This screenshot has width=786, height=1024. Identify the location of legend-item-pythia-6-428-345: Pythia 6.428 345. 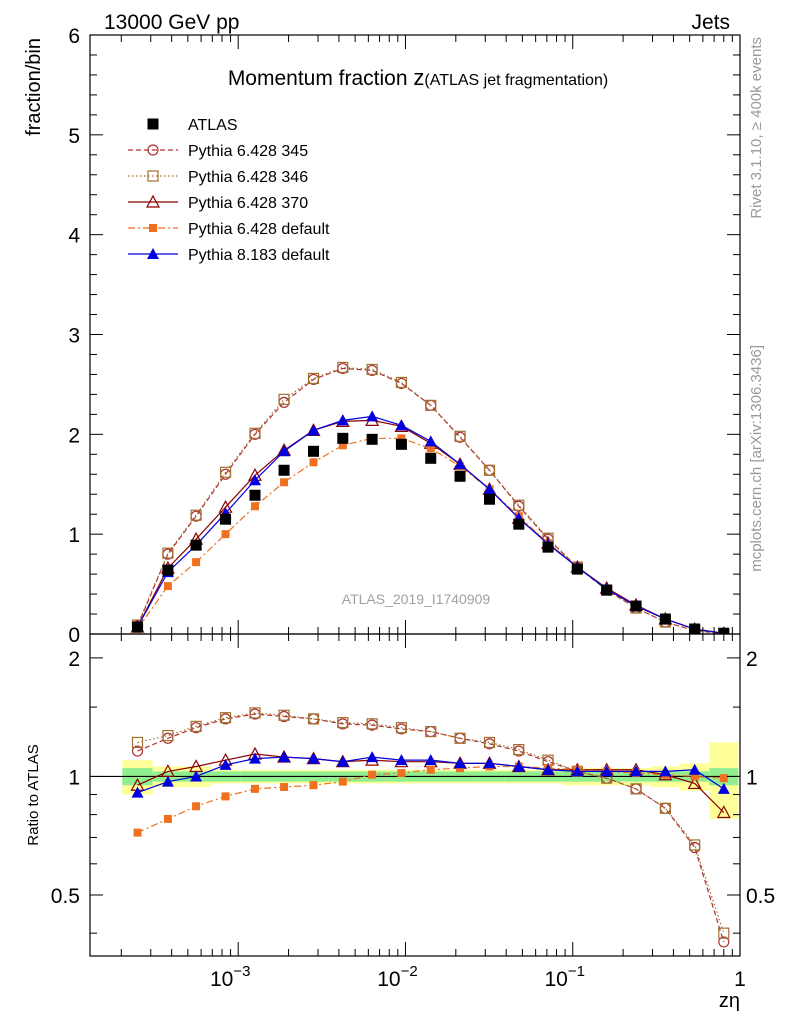
(218, 151).